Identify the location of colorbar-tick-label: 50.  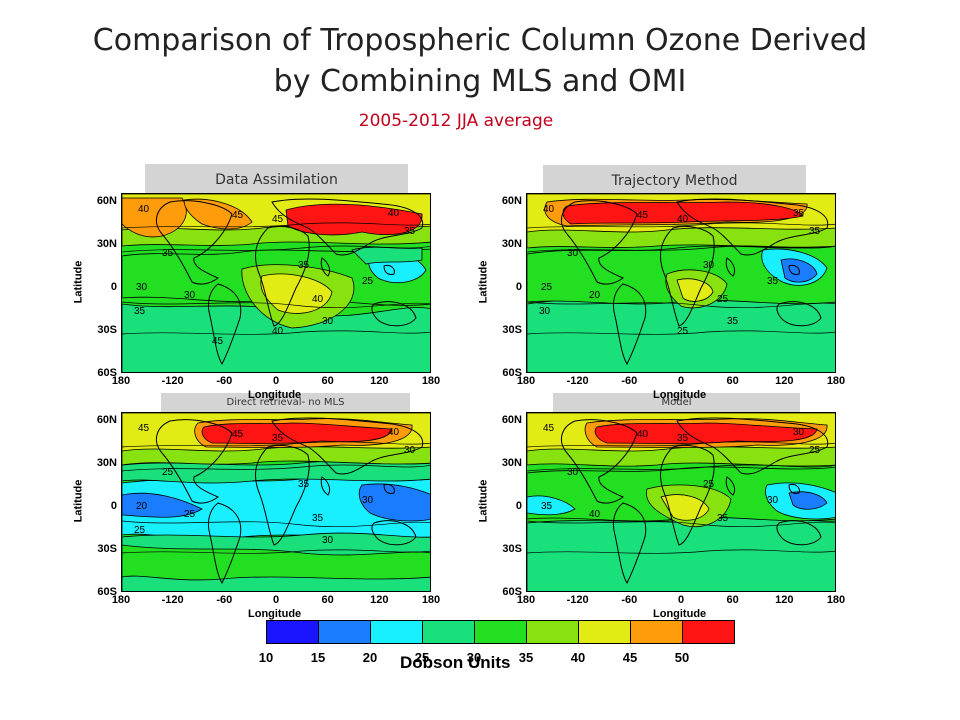
(682, 657).